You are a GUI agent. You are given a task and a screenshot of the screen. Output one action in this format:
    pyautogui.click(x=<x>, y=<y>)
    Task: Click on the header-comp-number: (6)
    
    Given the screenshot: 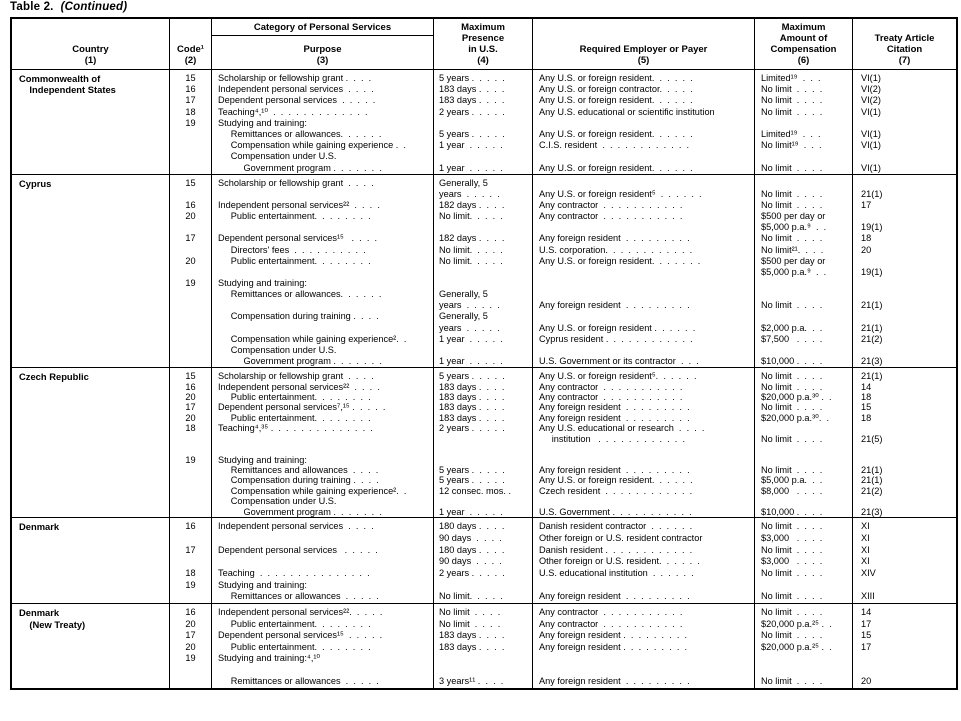 What is the action you would take?
    pyautogui.click(x=803, y=60)
    